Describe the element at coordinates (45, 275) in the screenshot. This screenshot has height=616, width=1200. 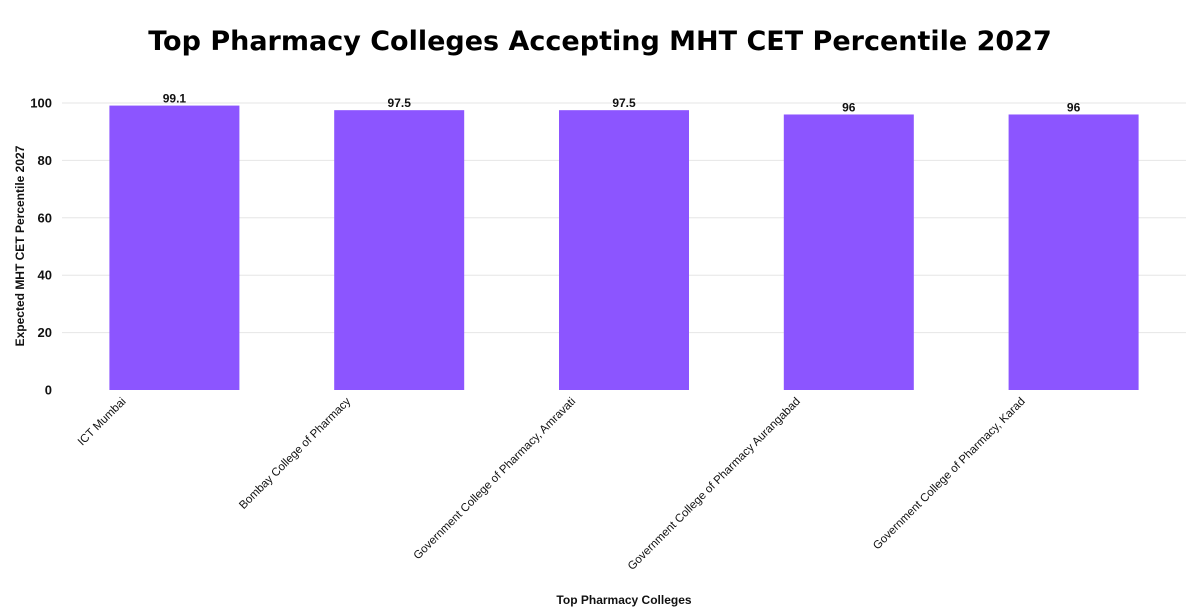
I see `y-tick-label: 40` at that location.